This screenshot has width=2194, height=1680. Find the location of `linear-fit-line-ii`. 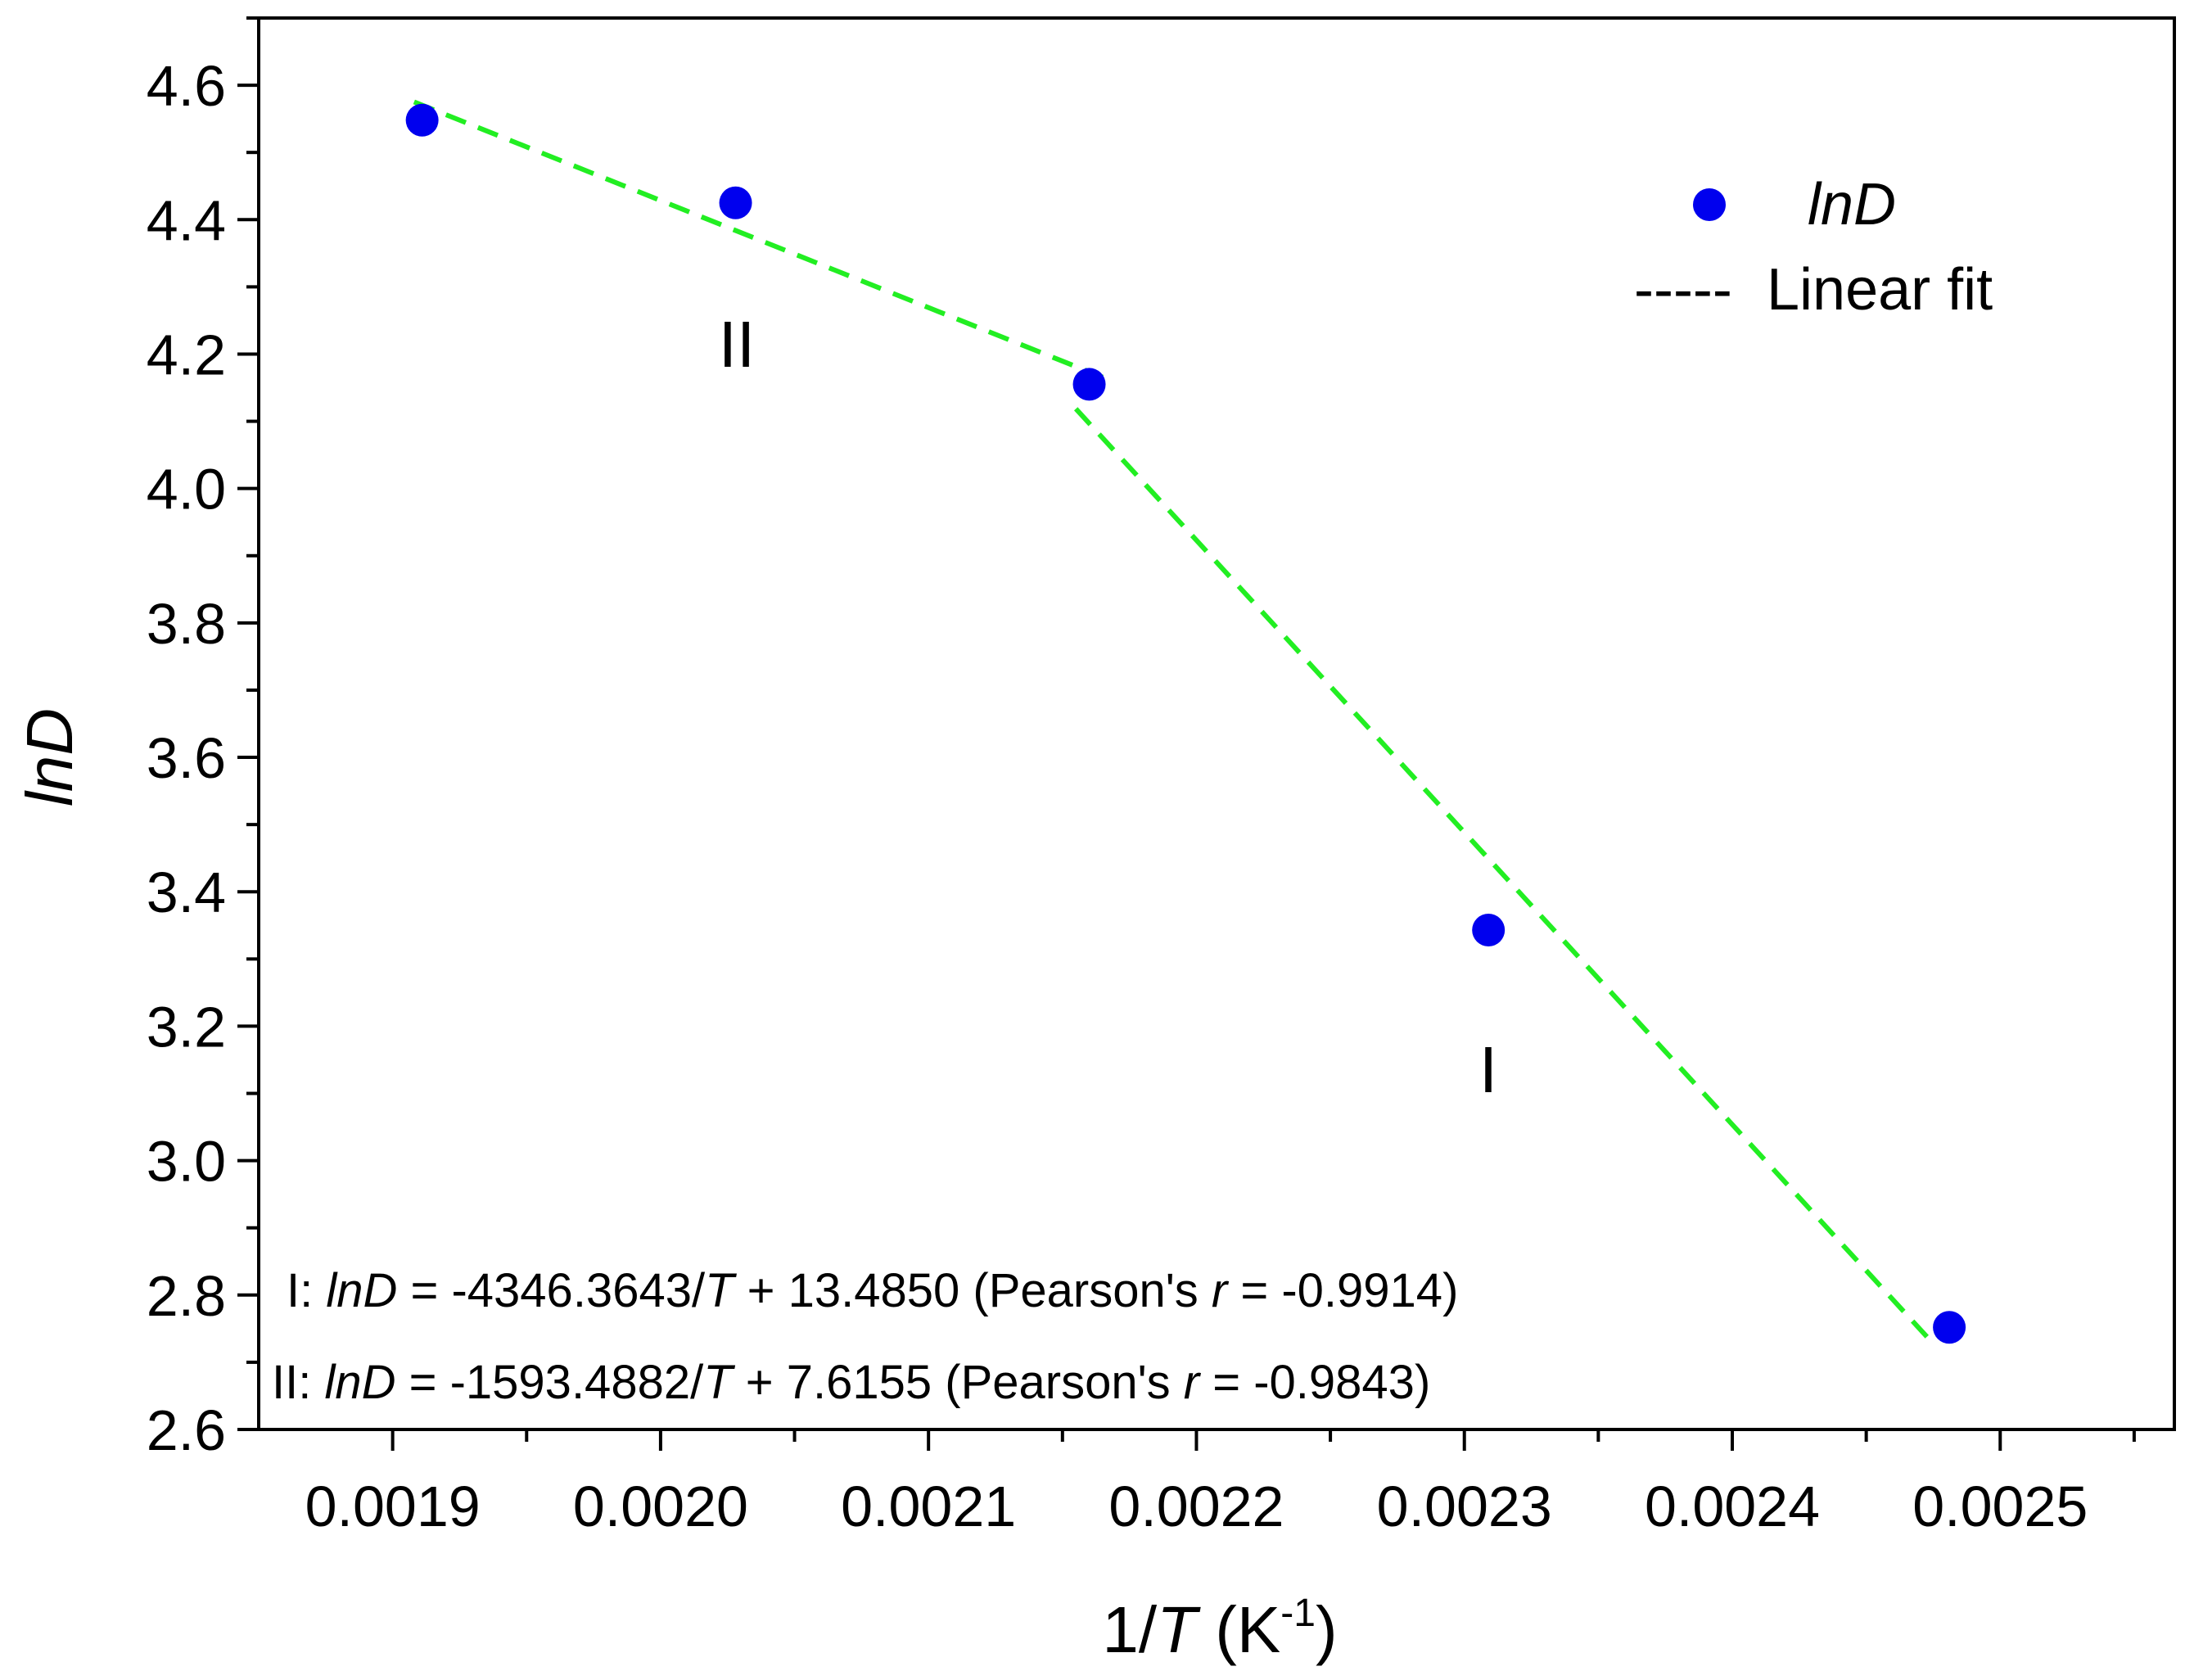

linear-fit-line-ii is located at coordinates (758, 240).